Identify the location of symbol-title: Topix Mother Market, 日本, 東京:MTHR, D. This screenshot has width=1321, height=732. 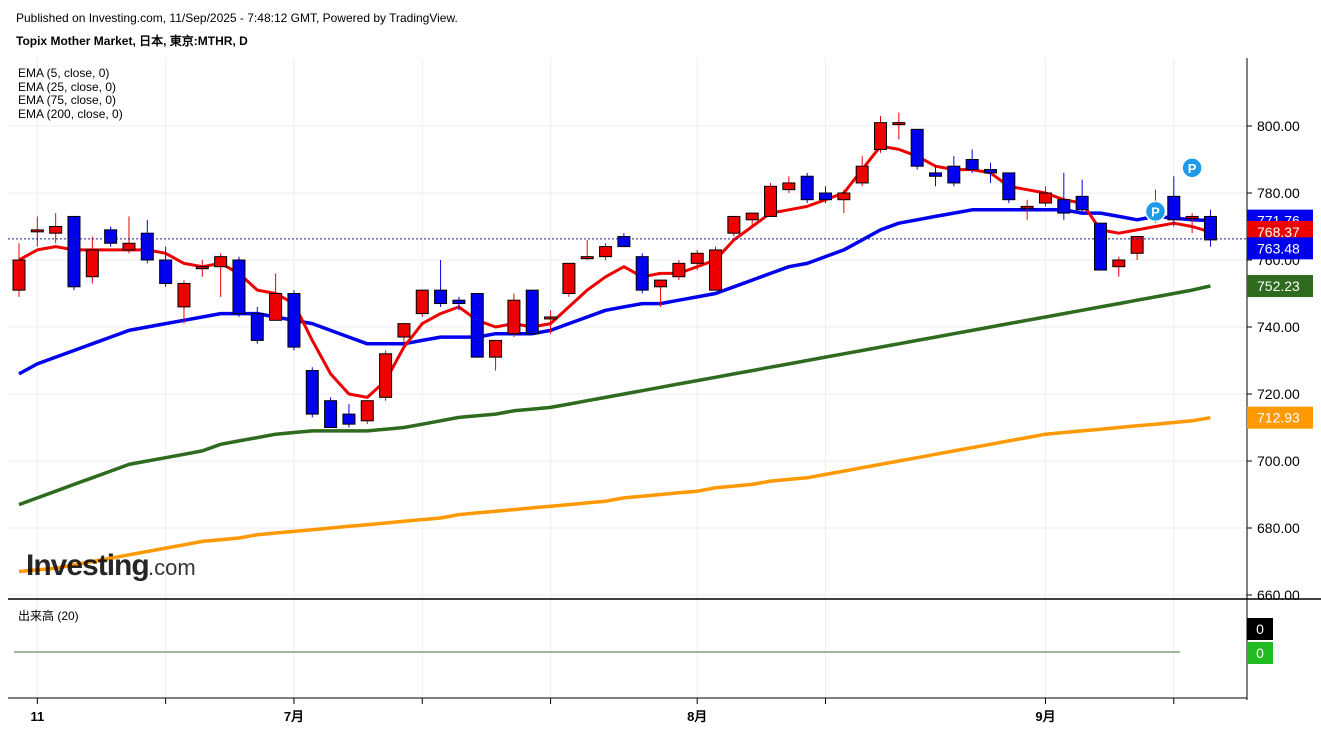
(132, 40).